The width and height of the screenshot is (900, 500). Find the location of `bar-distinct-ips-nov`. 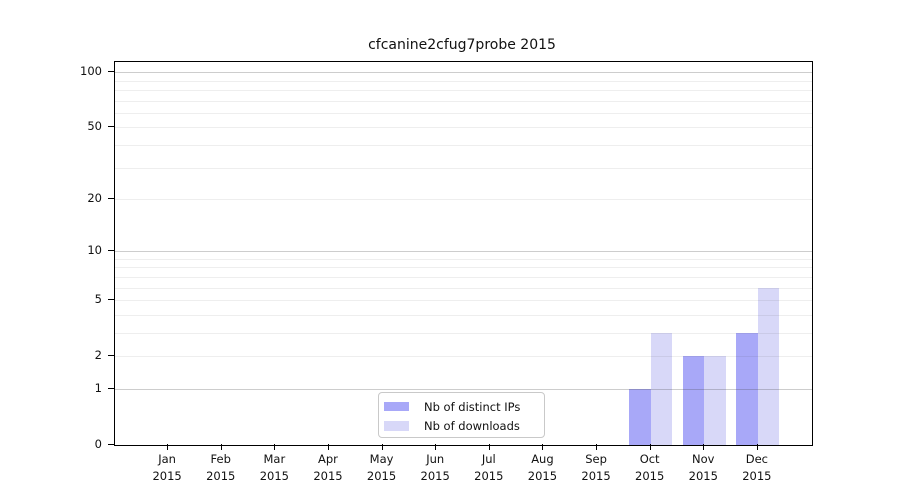

bar-distinct-ips-nov is located at coordinates (693, 400).